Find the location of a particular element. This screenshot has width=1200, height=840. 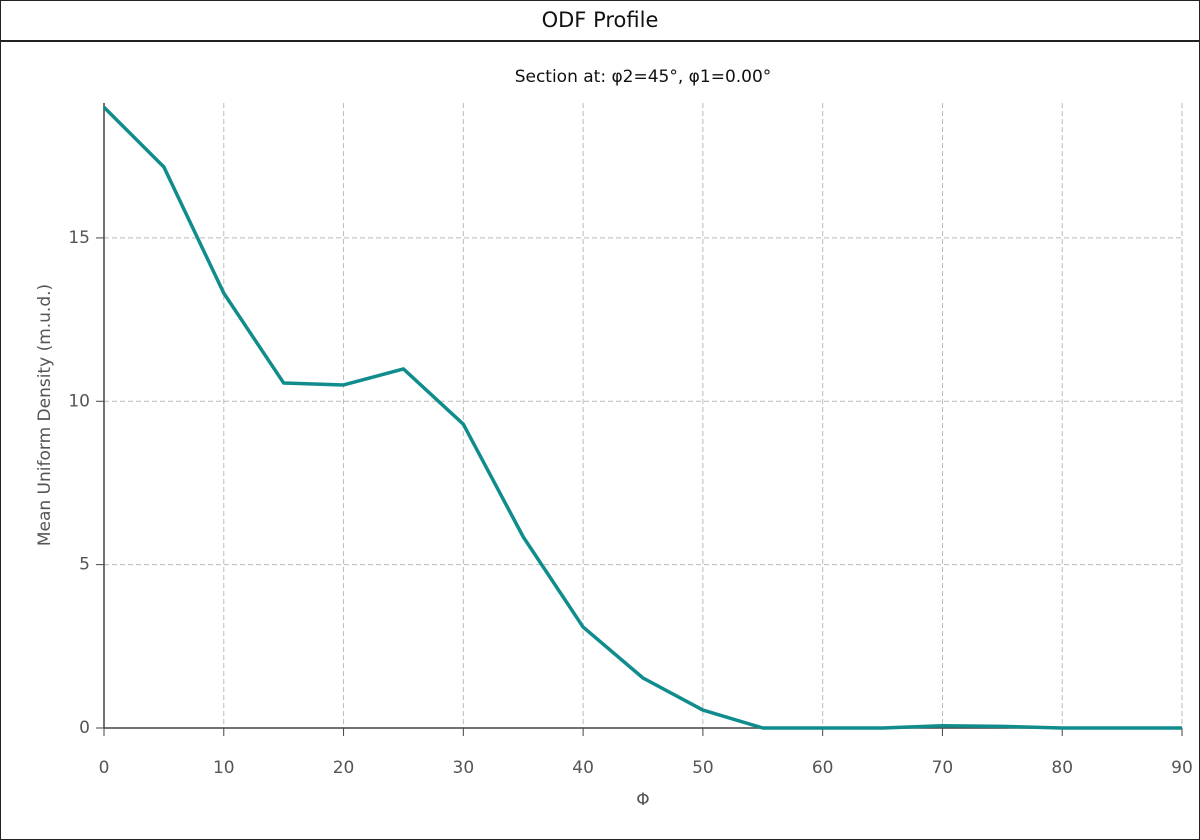

x-tick-label: 0 is located at coordinates (104, 768).